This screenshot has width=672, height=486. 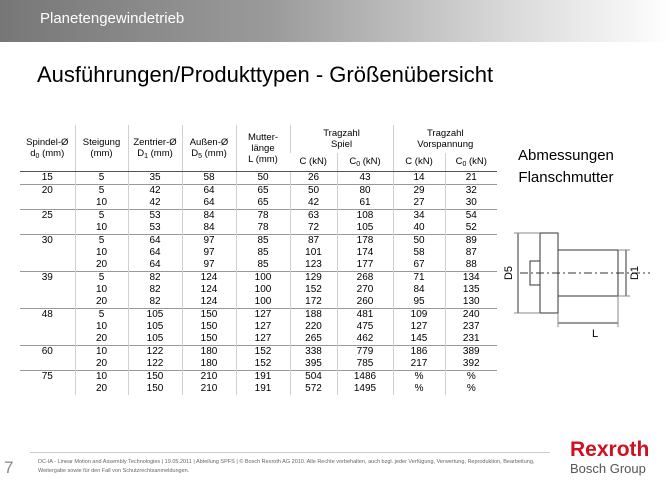 I want to click on cell: 105, so click(x=154, y=314).